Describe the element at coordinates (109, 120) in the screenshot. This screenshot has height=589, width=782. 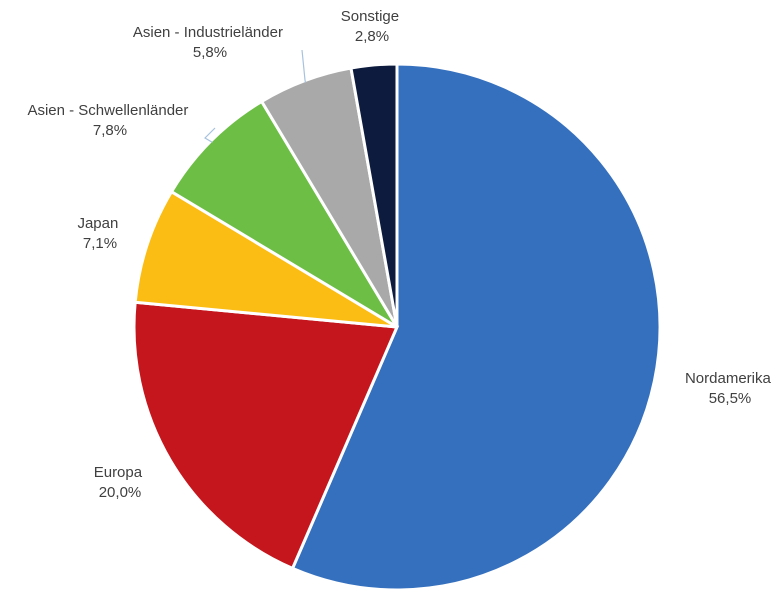
I see `label-asien-schwellenlaender: Asien - Schwellenländer 7,8%` at that location.